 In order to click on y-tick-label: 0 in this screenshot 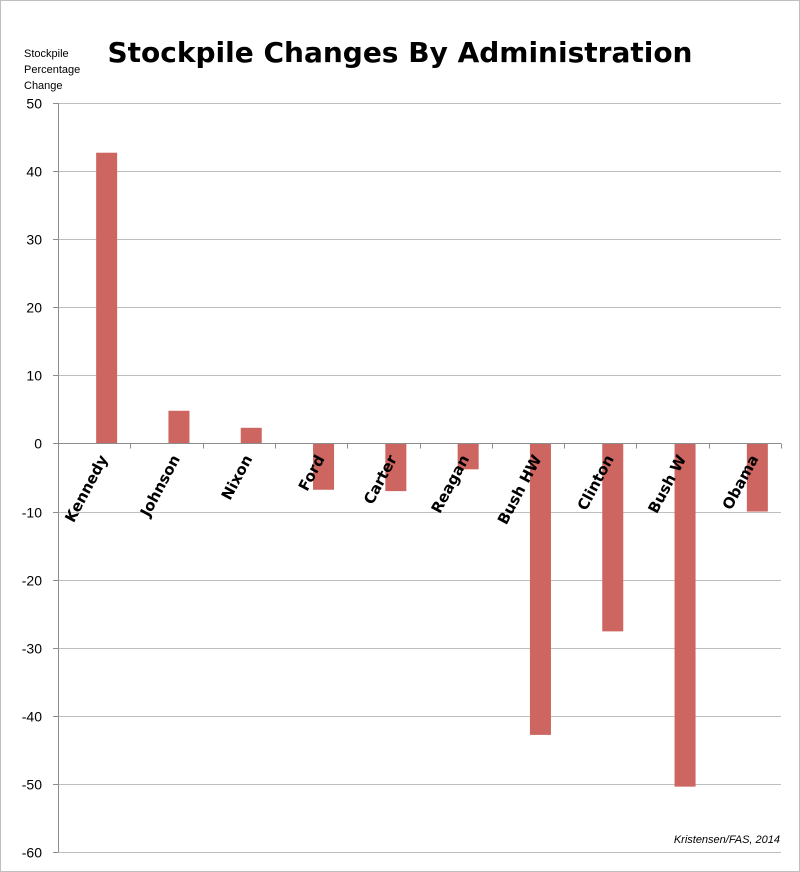, I will do `click(38, 444)`.